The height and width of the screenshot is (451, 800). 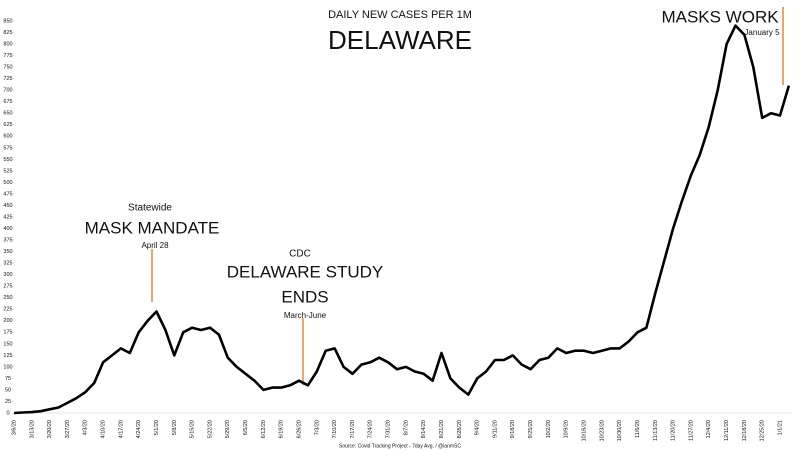 What do you see at coordinates (720, 16) in the screenshot?
I see `annotation: MASKS WORK` at bounding box center [720, 16].